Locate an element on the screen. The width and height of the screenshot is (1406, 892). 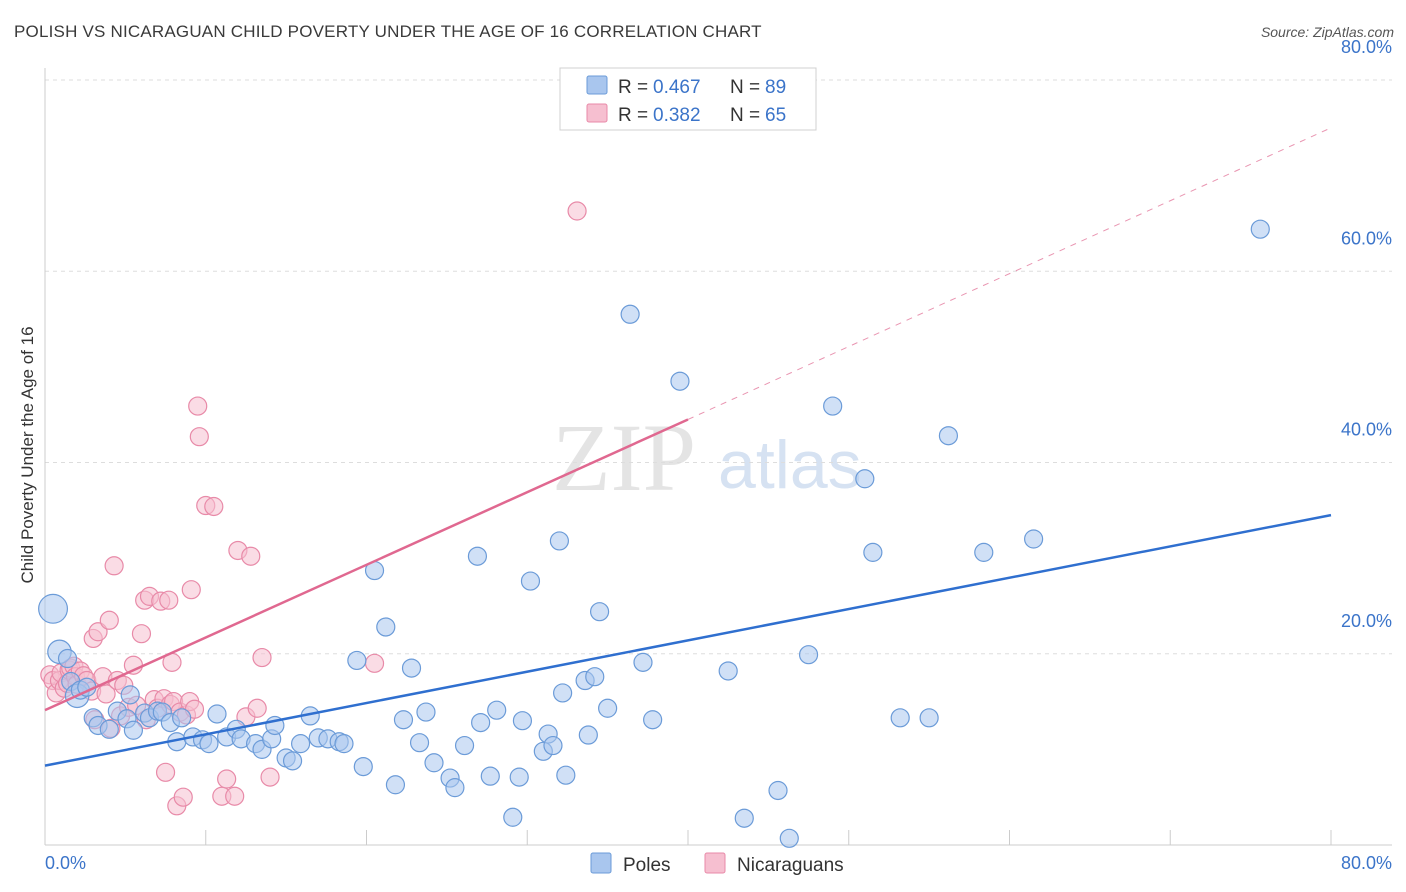
y-axis-label: Child Poverty Under the Age of 16 is located at coordinates (27, 454).